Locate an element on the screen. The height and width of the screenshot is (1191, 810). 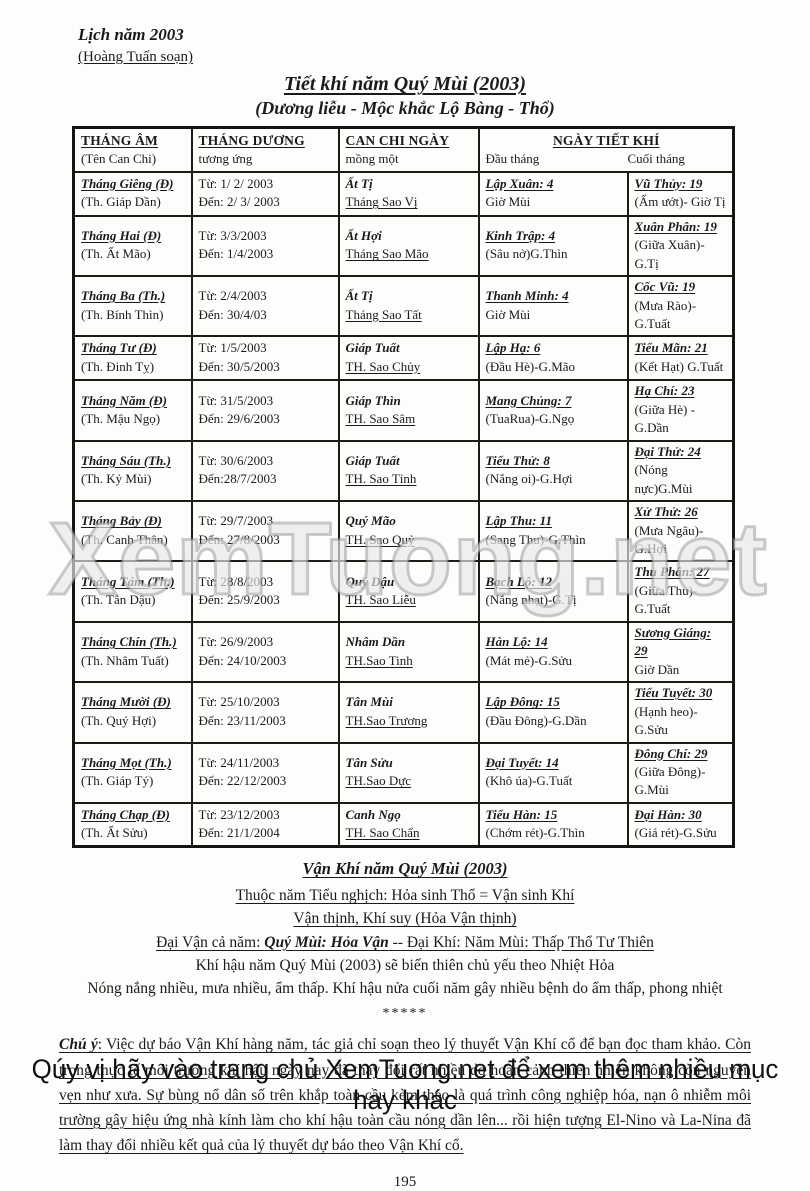
solar-from: Từ: 25/10/2003 is located at coordinates (239, 702).